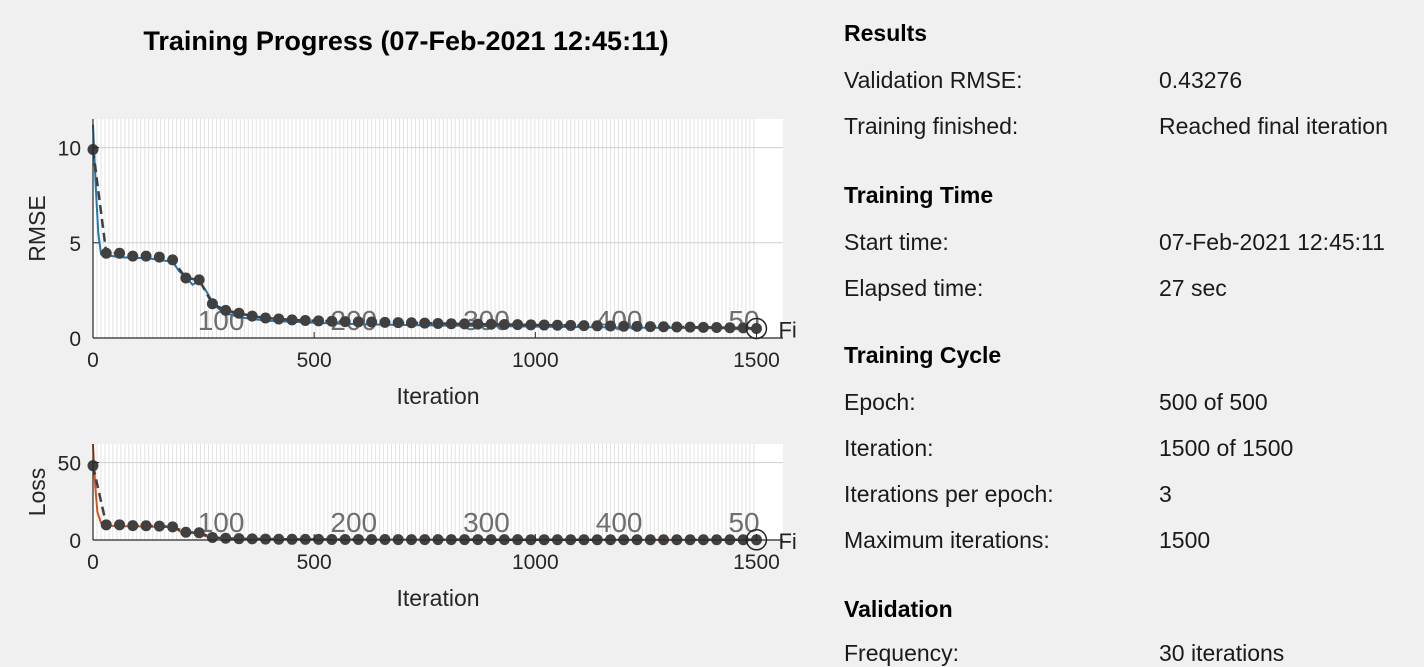 The image size is (1424, 667). What do you see at coordinates (787, 541) in the screenshot?
I see `loss-final-label: Fi` at bounding box center [787, 541].